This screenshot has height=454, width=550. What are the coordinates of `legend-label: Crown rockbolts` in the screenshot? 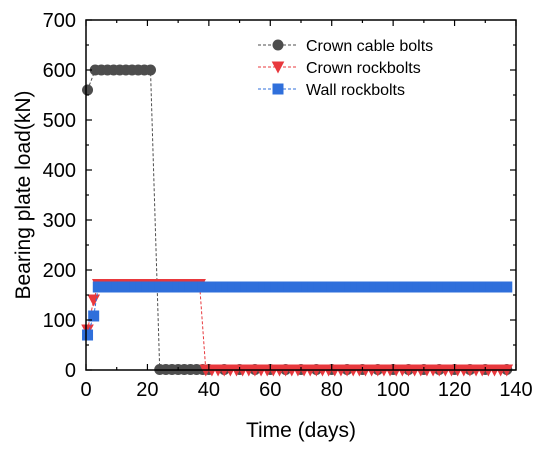 It's located at (363, 68).